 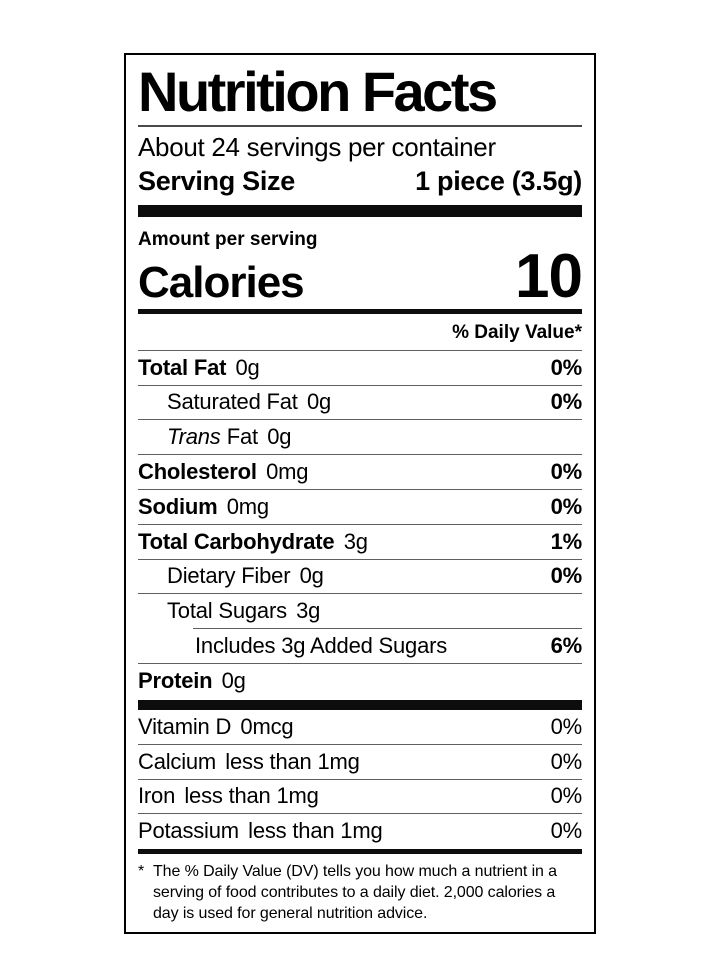 What do you see at coordinates (216, 181) in the screenshot?
I see `serving-size-label: Serving Size` at bounding box center [216, 181].